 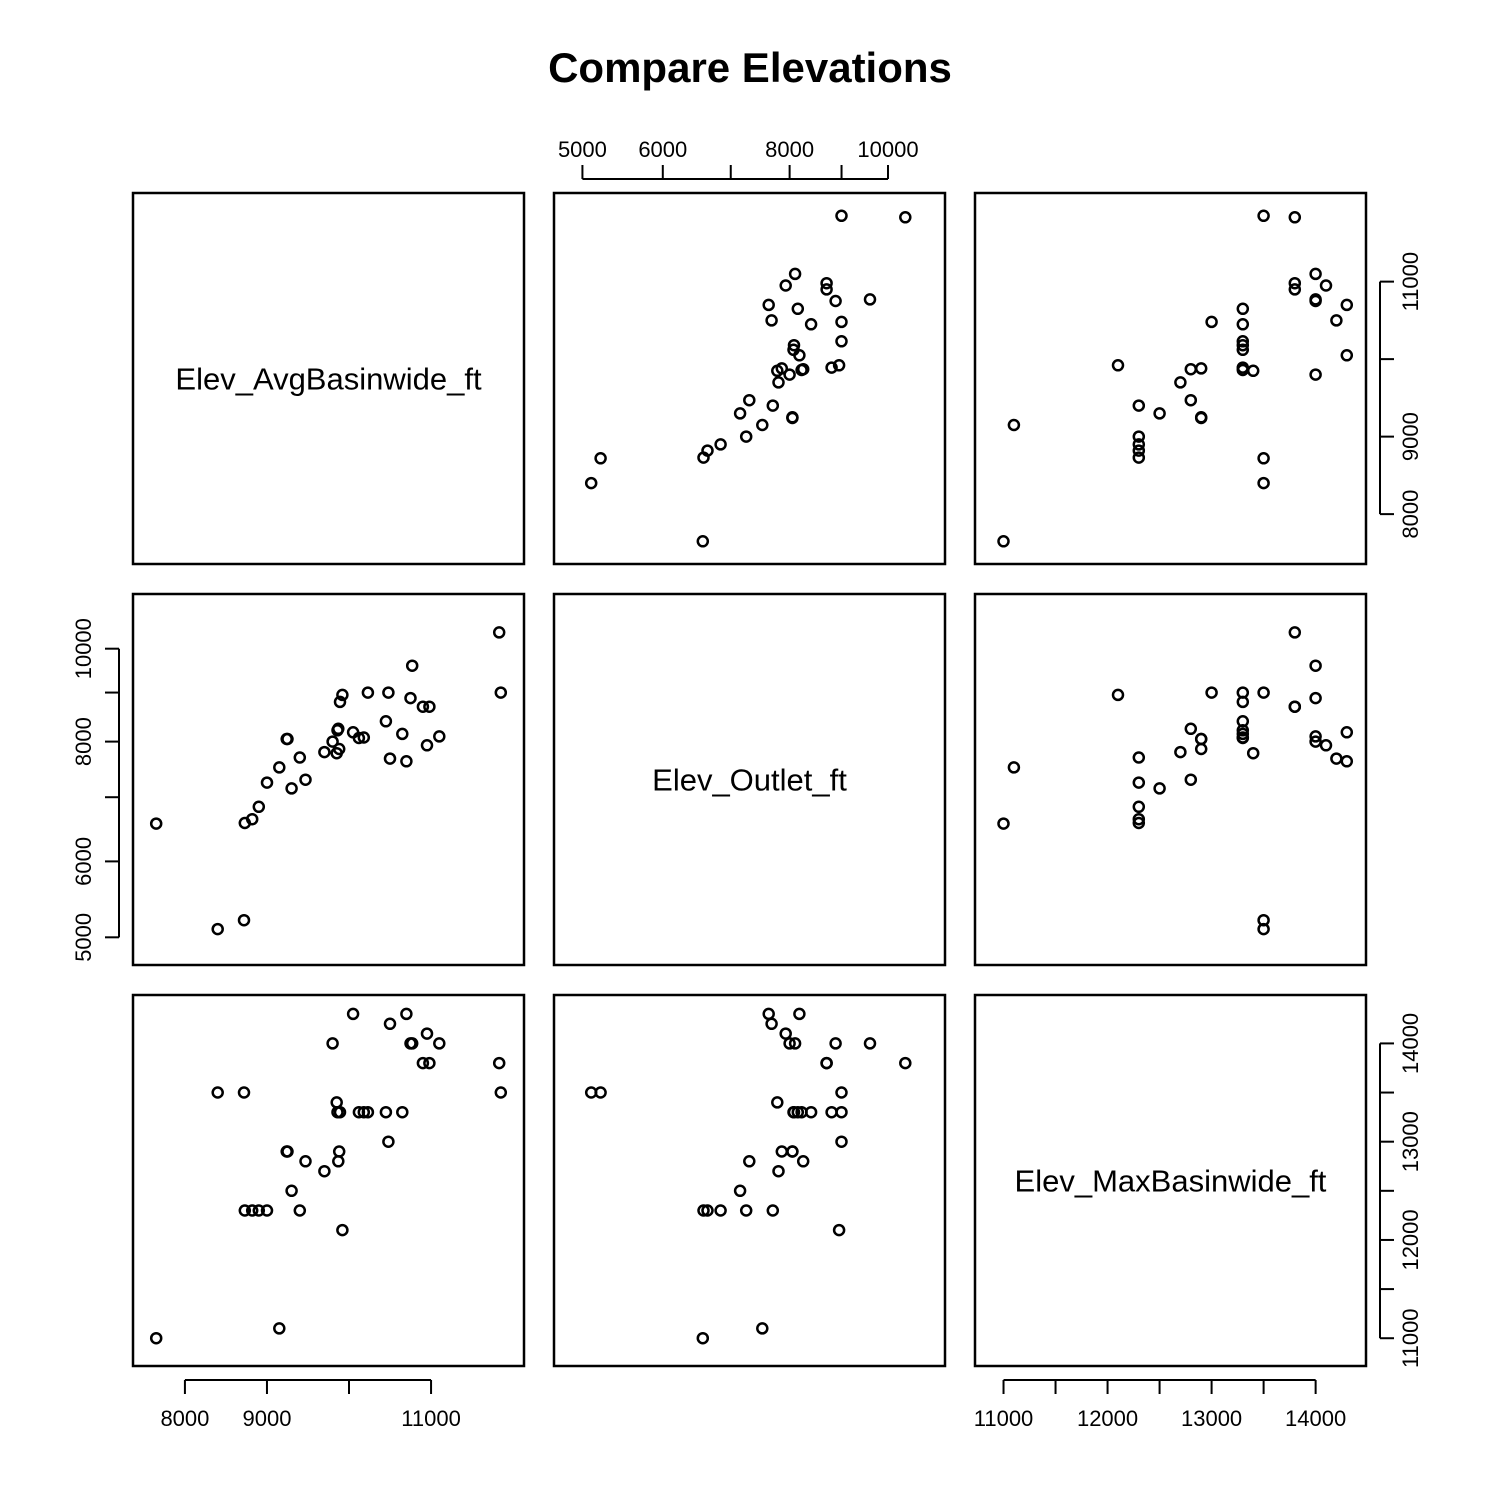 I want to click on y-axis-right-3: 11000 12000 13000 14000, so click(x=1401, y=1190).